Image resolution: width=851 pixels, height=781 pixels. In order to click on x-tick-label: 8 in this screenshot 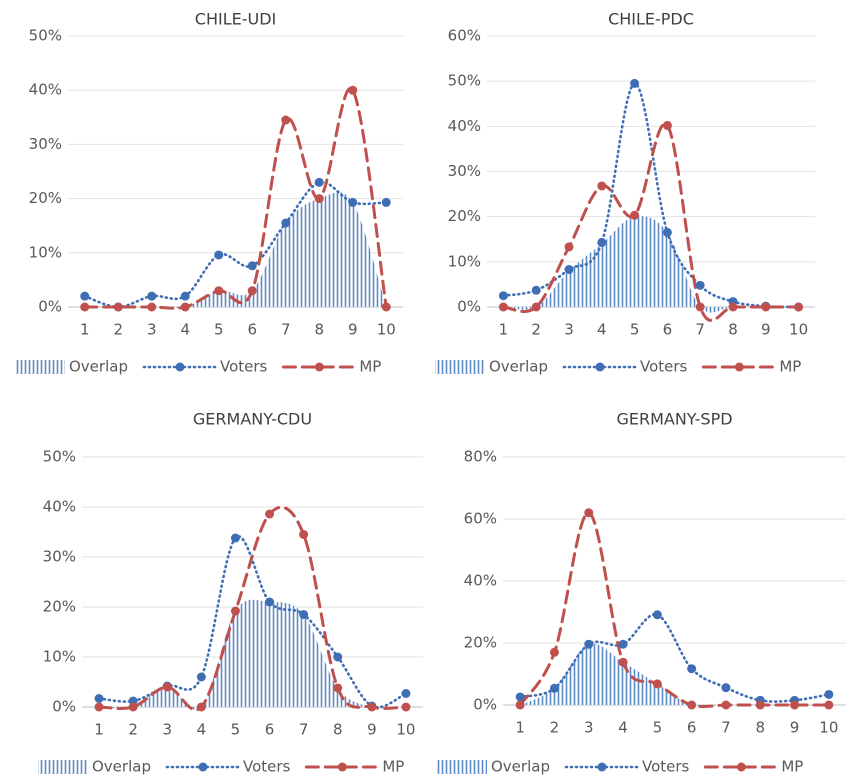, I will do `click(338, 730)`.